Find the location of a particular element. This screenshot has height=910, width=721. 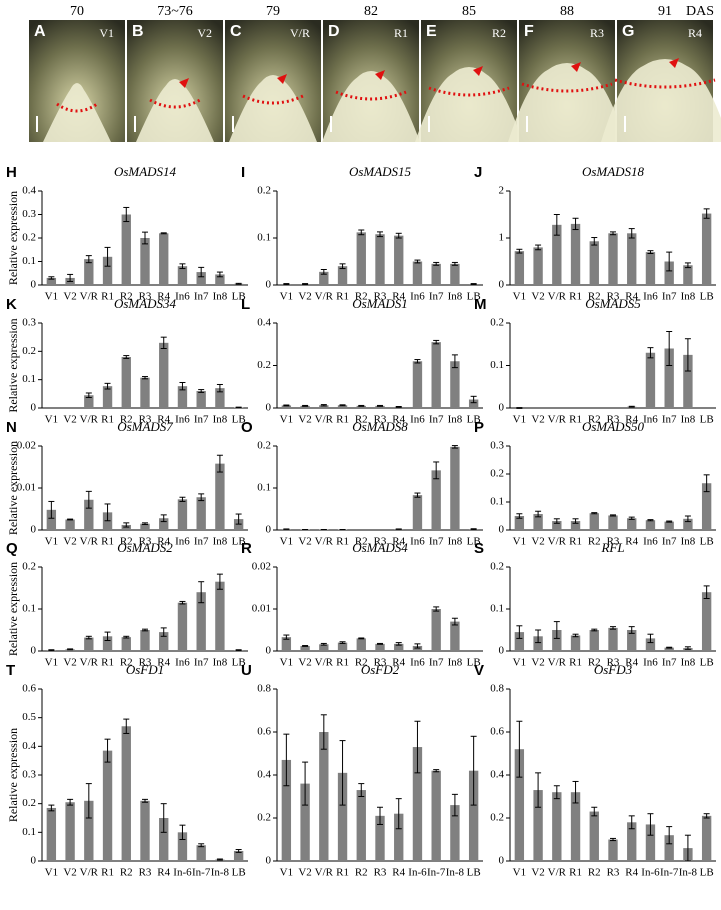

chart-title: OsMADS1 is located at coordinates (380, 303).